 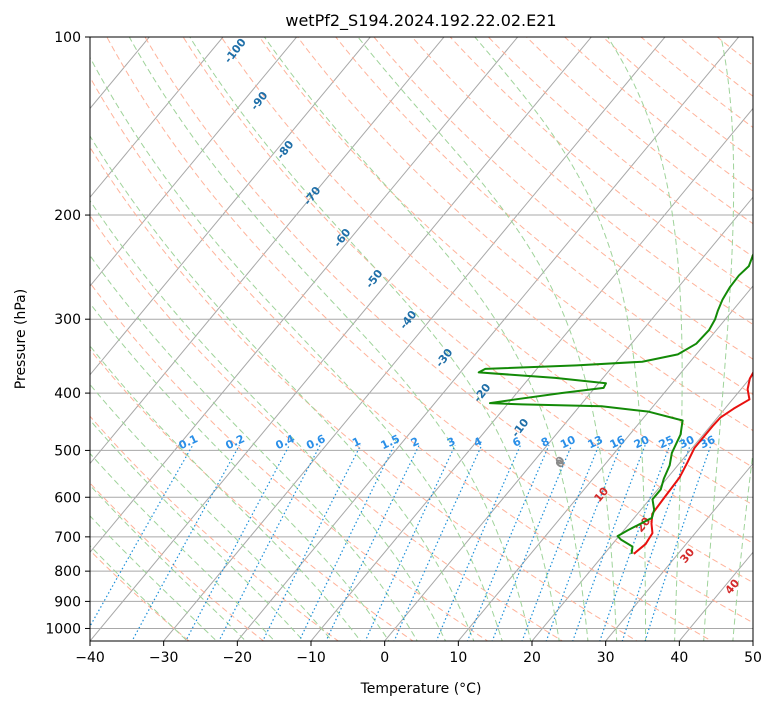 What do you see at coordinates (693, 462) in the screenshot?
I see `temperature-profile-line` at bounding box center [693, 462].